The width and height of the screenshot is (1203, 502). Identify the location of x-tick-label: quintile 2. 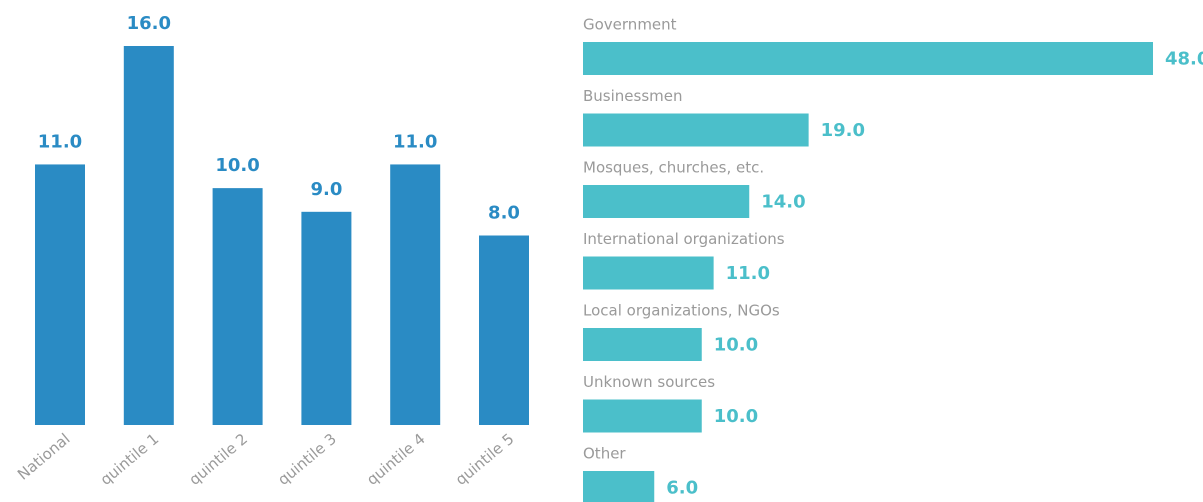
(219, 459).